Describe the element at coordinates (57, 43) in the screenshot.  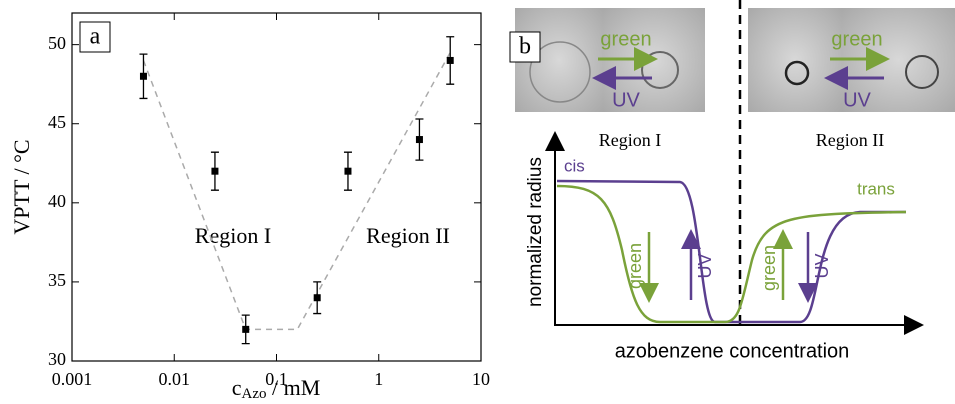
I see `y-tick-label: 50` at that location.